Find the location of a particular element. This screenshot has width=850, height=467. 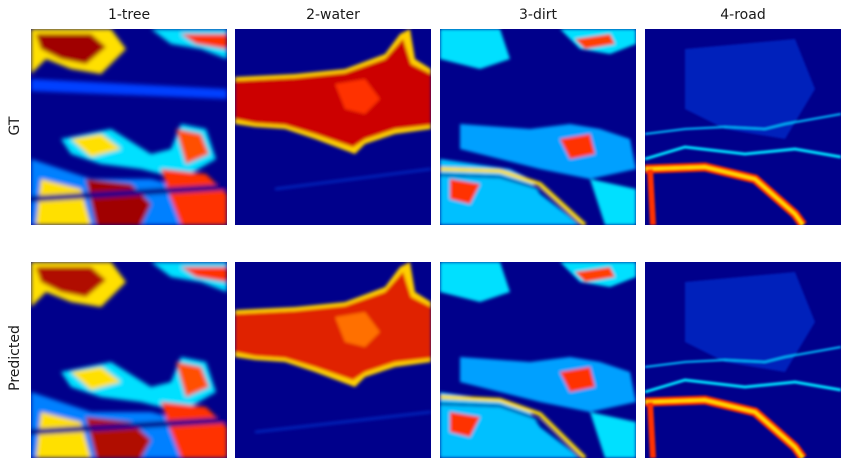

heatmap-predicted-tree is located at coordinates (129, 360).